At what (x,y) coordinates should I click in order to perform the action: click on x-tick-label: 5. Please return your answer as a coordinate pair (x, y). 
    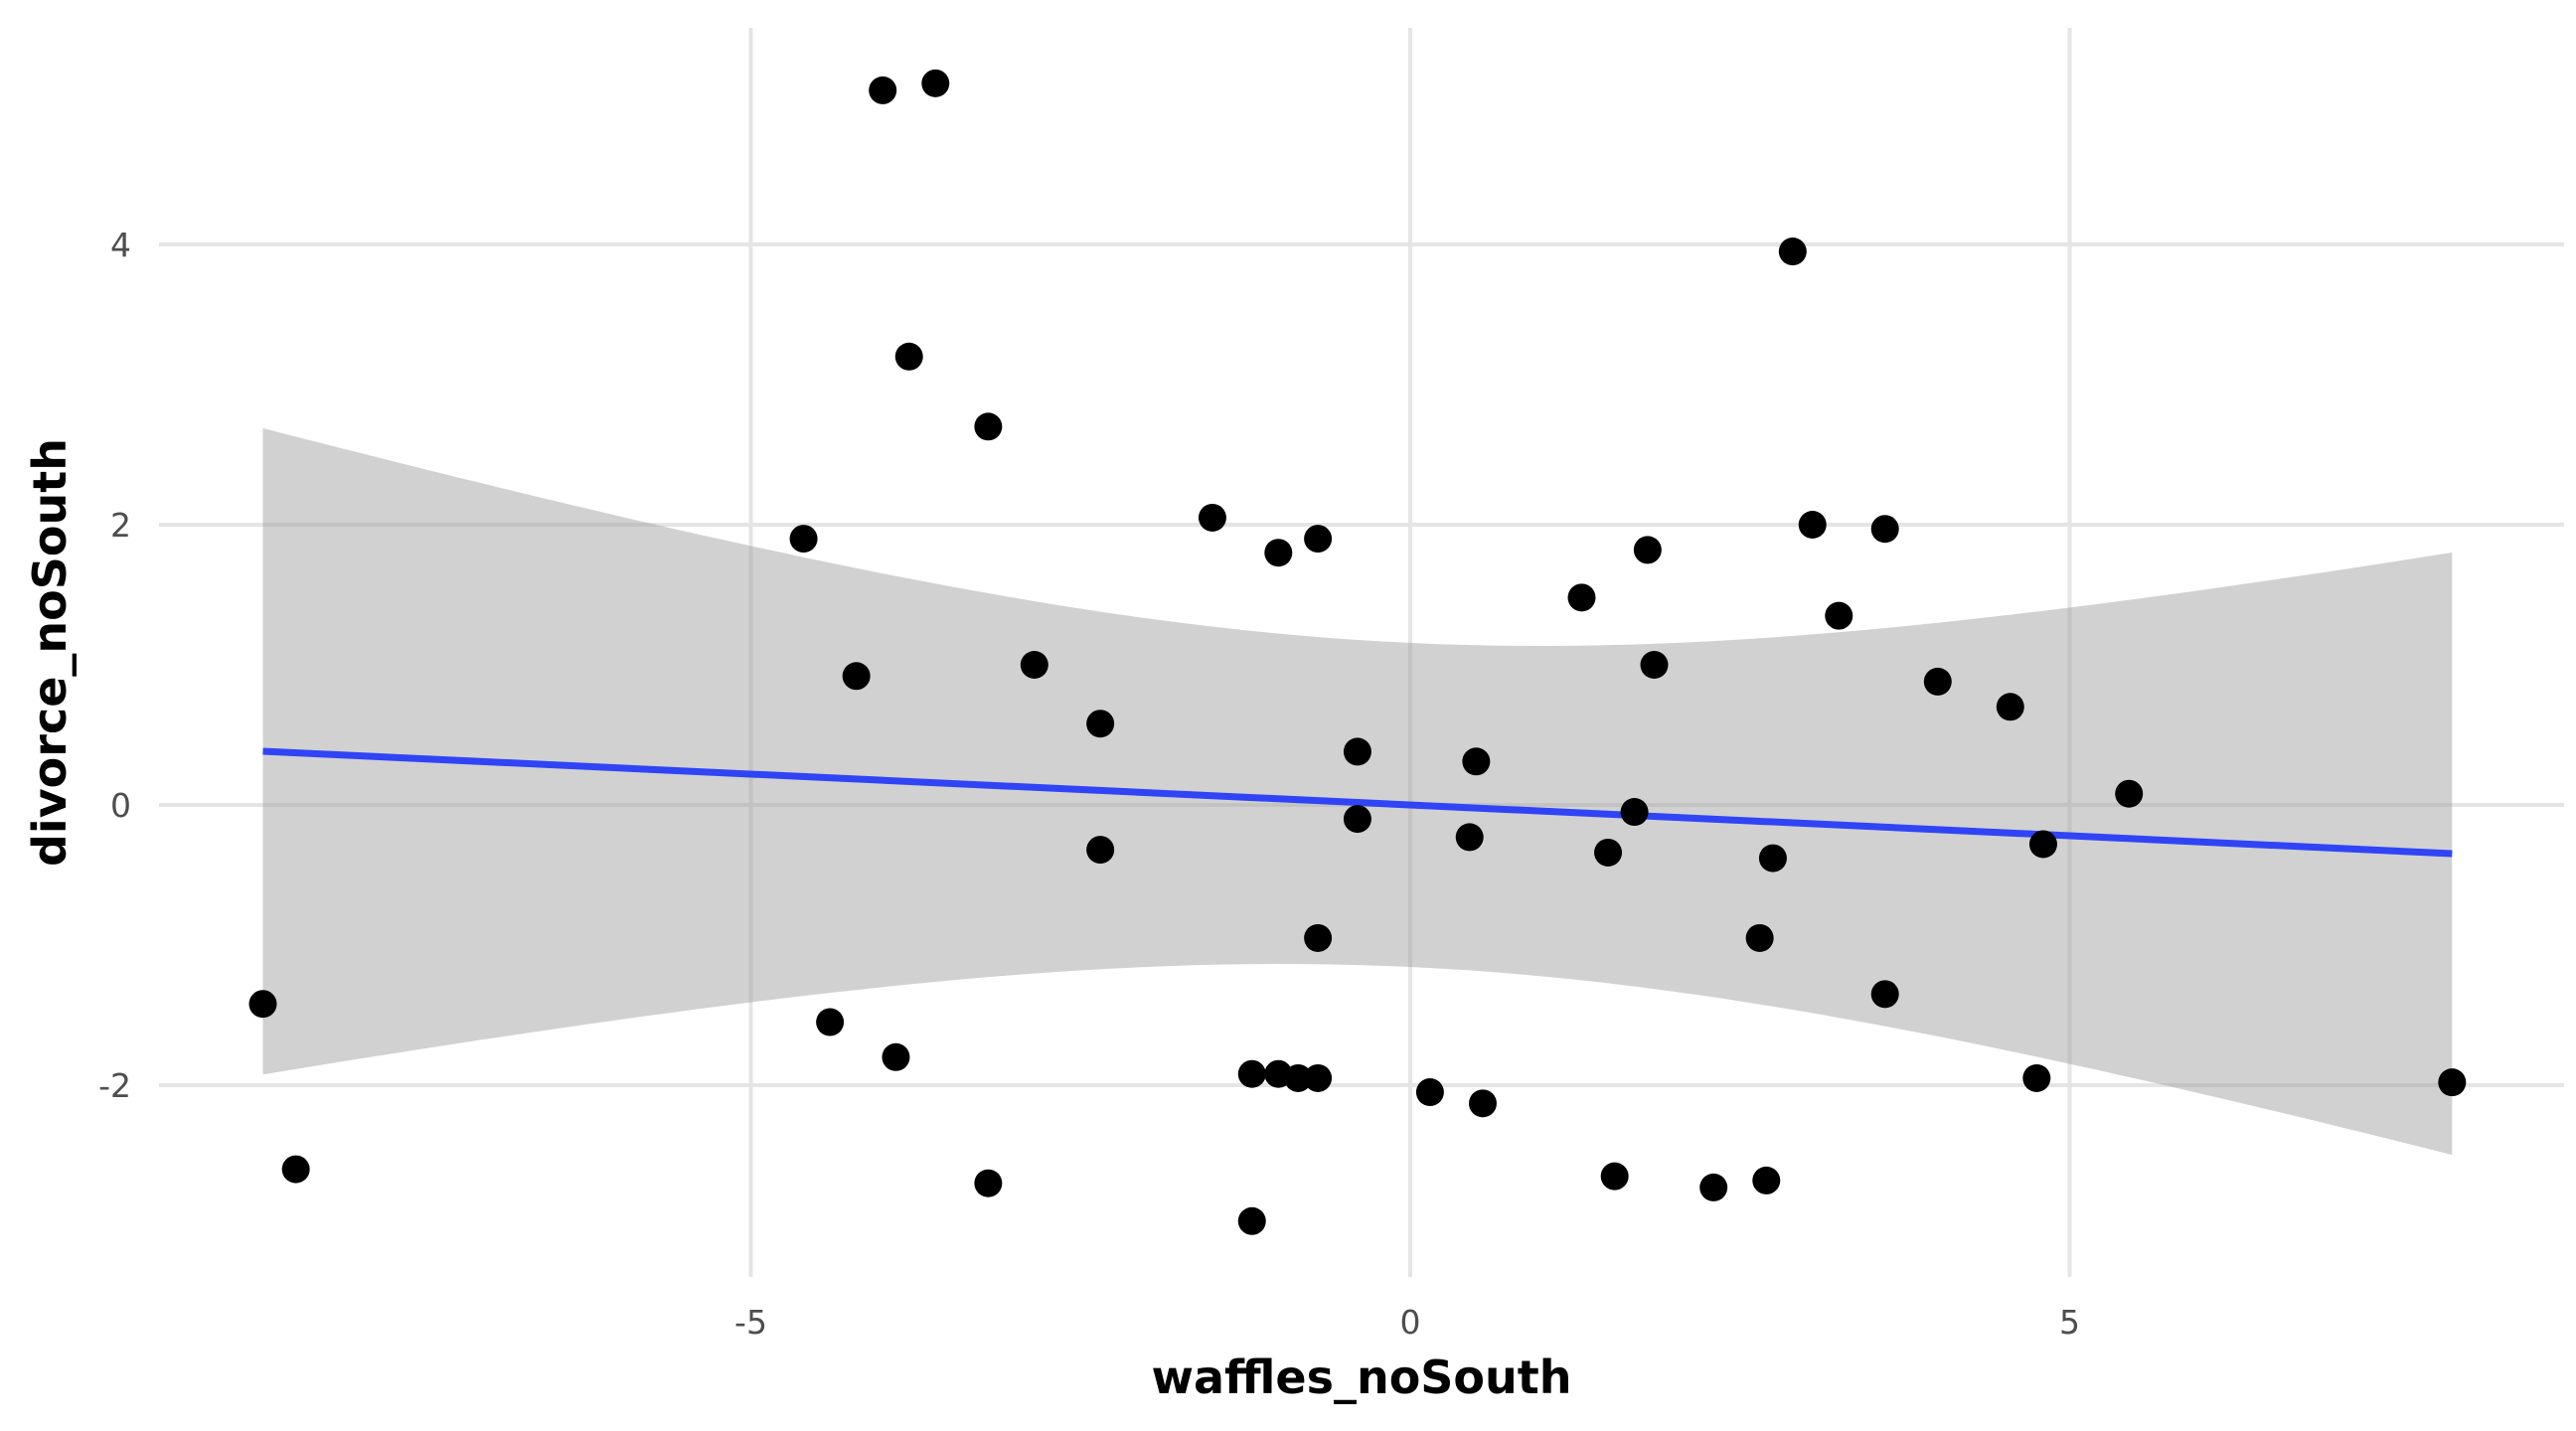
    Looking at the image, I should click on (2069, 1322).